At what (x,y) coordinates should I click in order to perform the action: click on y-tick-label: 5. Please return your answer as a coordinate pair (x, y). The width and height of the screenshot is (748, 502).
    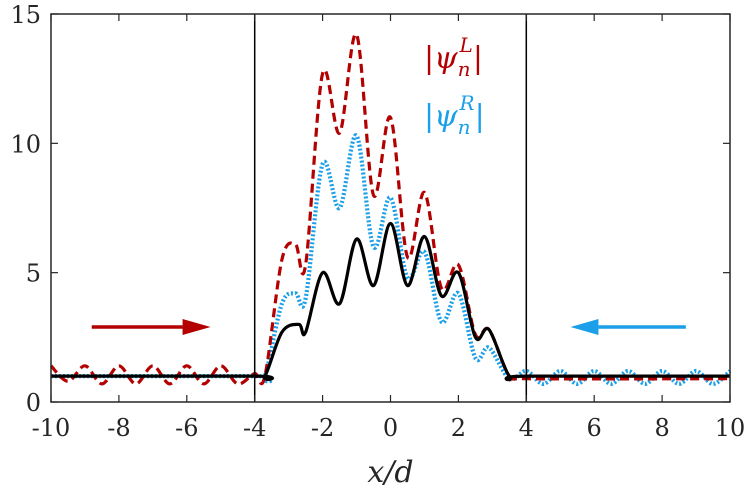
    Looking at the image, I should click on (33, 274).